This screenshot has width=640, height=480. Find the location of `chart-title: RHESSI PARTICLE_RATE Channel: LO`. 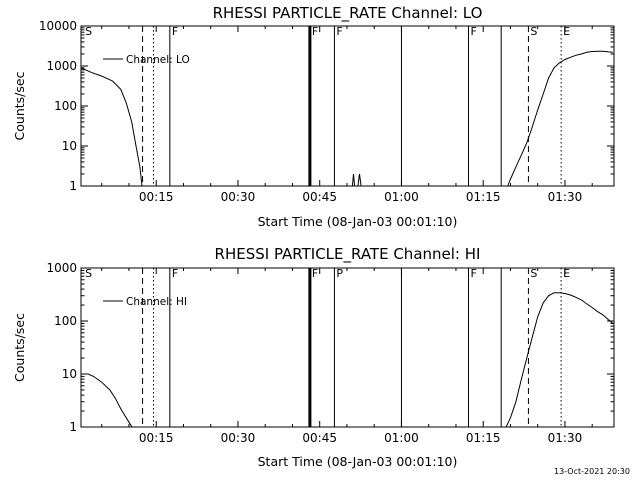

chart-title: RHESSI PARTICLE_RATE Channel: LO is located at coordinates (348, 13).